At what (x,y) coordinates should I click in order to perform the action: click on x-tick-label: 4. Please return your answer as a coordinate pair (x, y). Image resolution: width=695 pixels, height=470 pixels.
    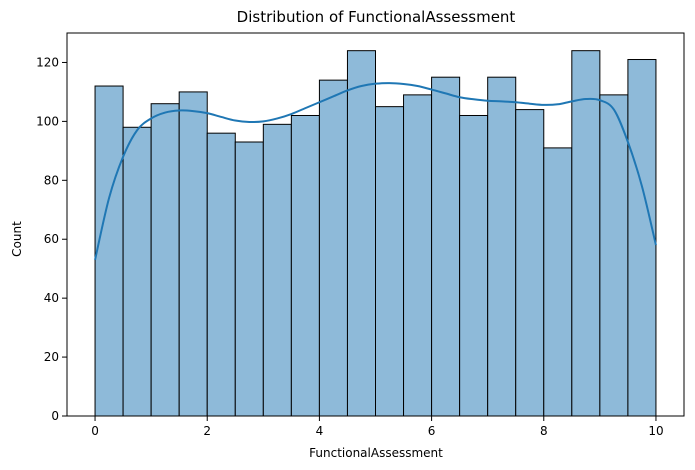
    Looking at the image, I should click on (320, 431).